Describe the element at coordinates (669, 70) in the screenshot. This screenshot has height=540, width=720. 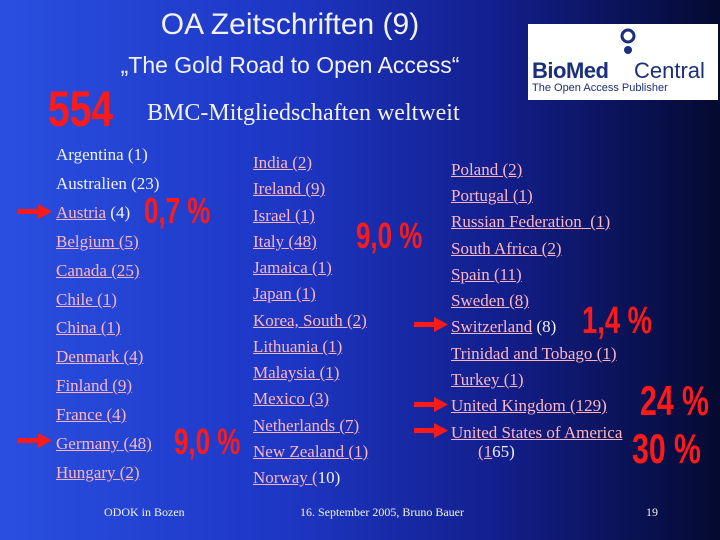
I see `logo-word-central: Central` at that location.